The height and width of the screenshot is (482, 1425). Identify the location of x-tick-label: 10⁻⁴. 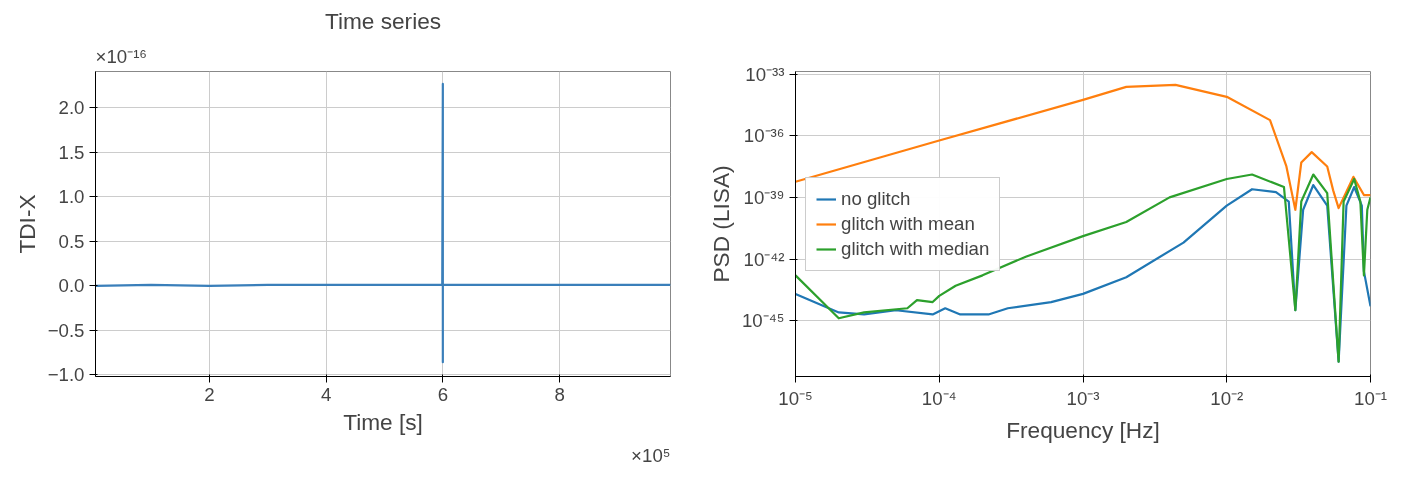
(939, 398).